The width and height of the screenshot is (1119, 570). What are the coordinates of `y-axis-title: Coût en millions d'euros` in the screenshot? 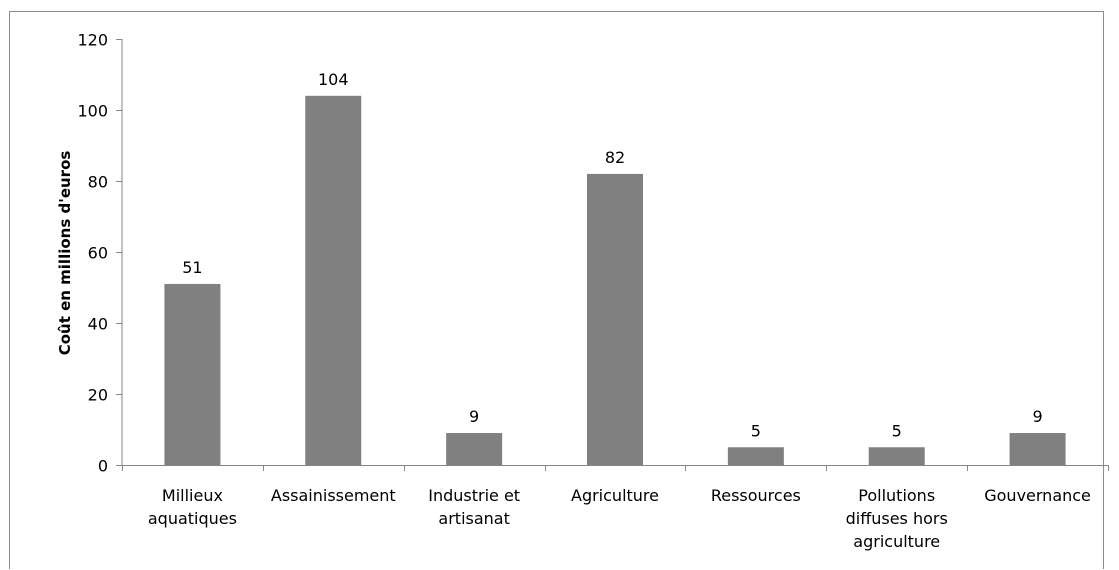 It's located at (65, 253).